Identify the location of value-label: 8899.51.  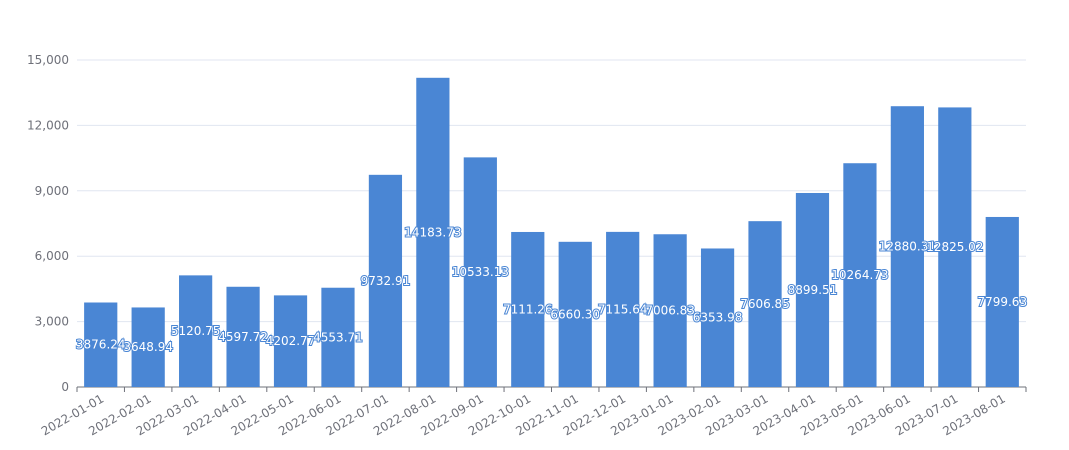
(813, 290).